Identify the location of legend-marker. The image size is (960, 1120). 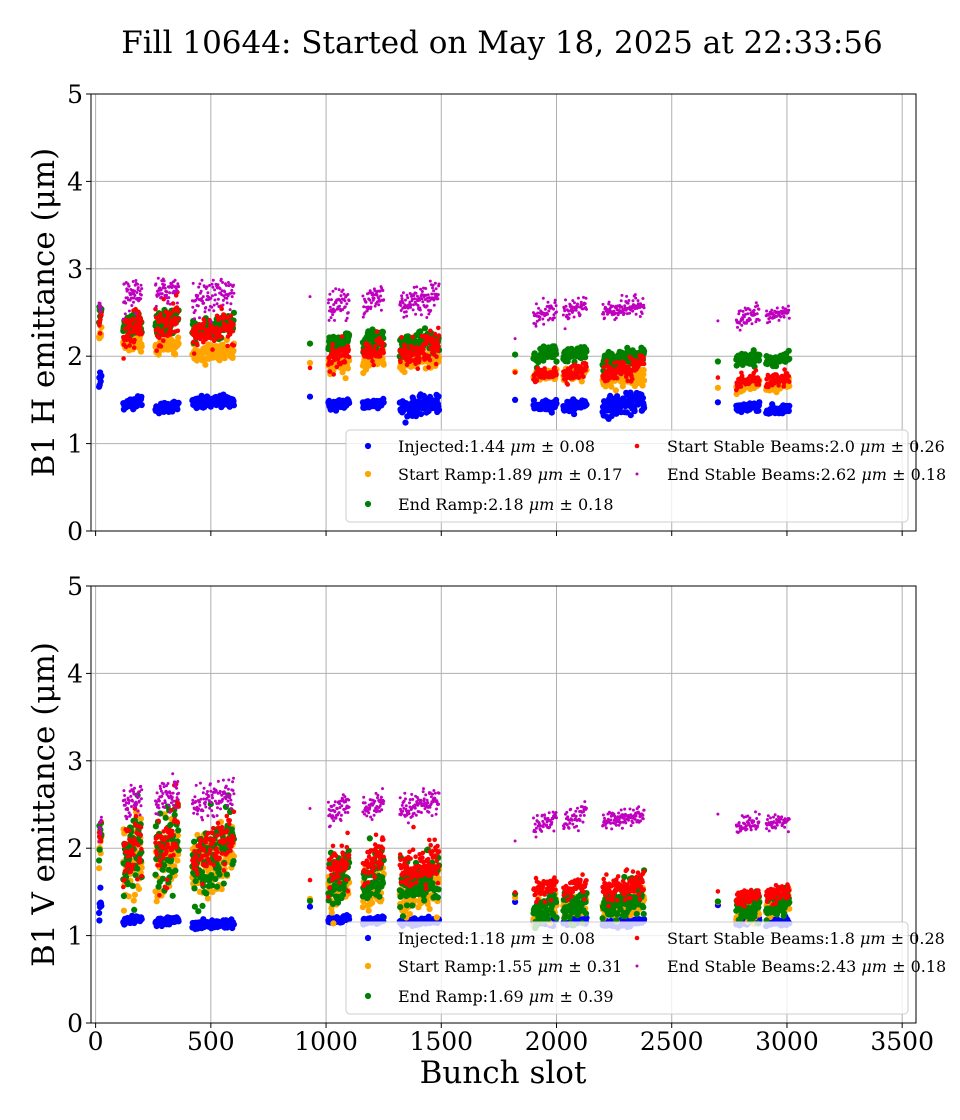
(368, 446).